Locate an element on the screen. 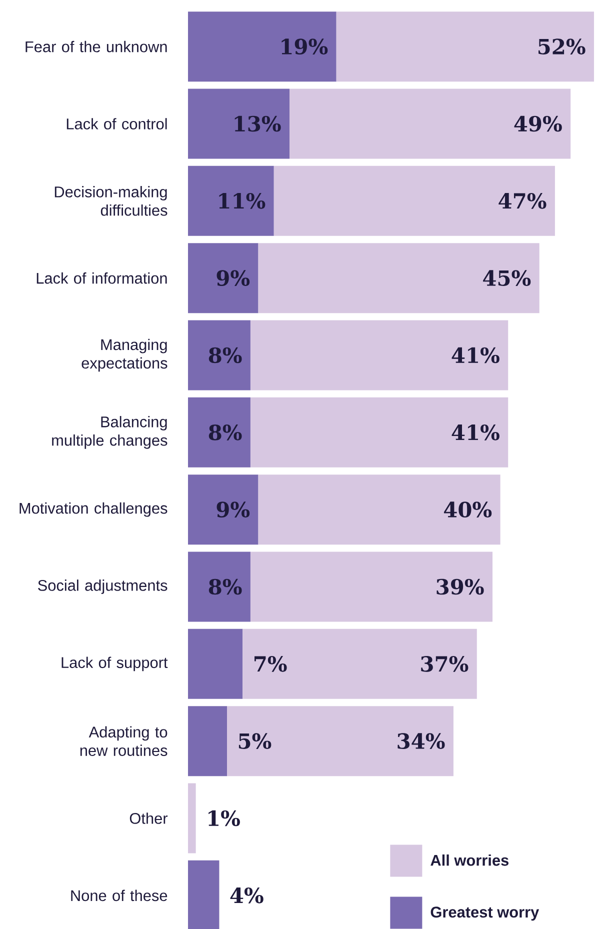 This screenshot has width=601, height=929. y-tick-label: Balancing multiple changes is located at coordinates (110, 432).